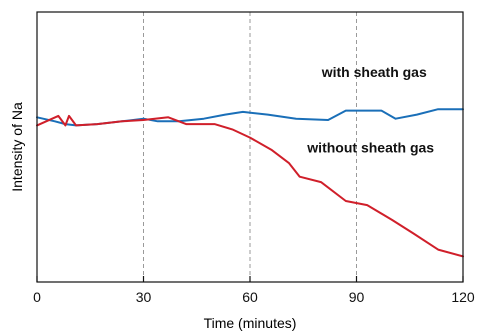 The width and height of the screenshot is (478, 333). What do you see at coordinates (374, 72) in the screenshot?
I see `annotation-0: with sheath gas` at bounding box center [374, 72].